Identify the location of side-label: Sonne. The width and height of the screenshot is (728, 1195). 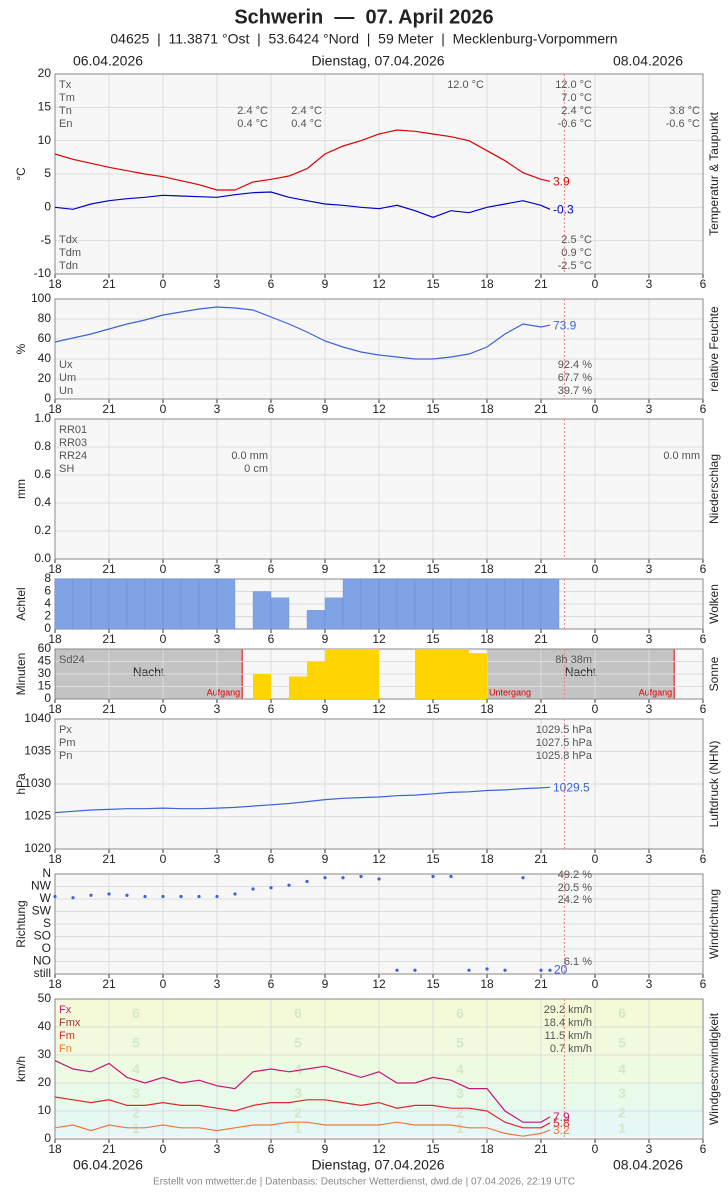
(714, 673).